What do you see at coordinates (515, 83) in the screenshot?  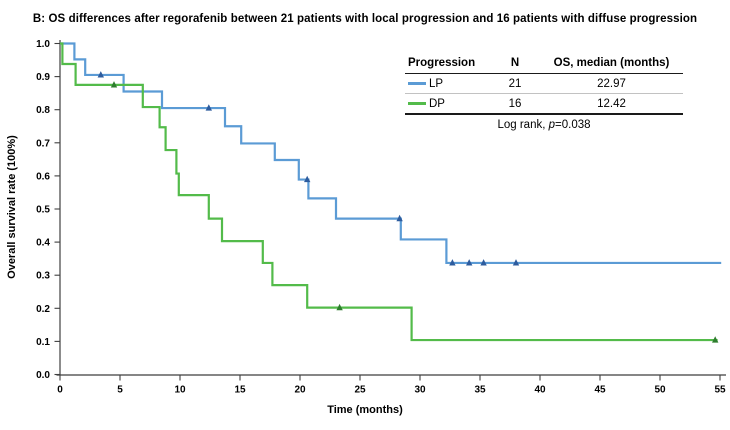 I see `legend-lp-n: 21` at bounding box center [515, 83].